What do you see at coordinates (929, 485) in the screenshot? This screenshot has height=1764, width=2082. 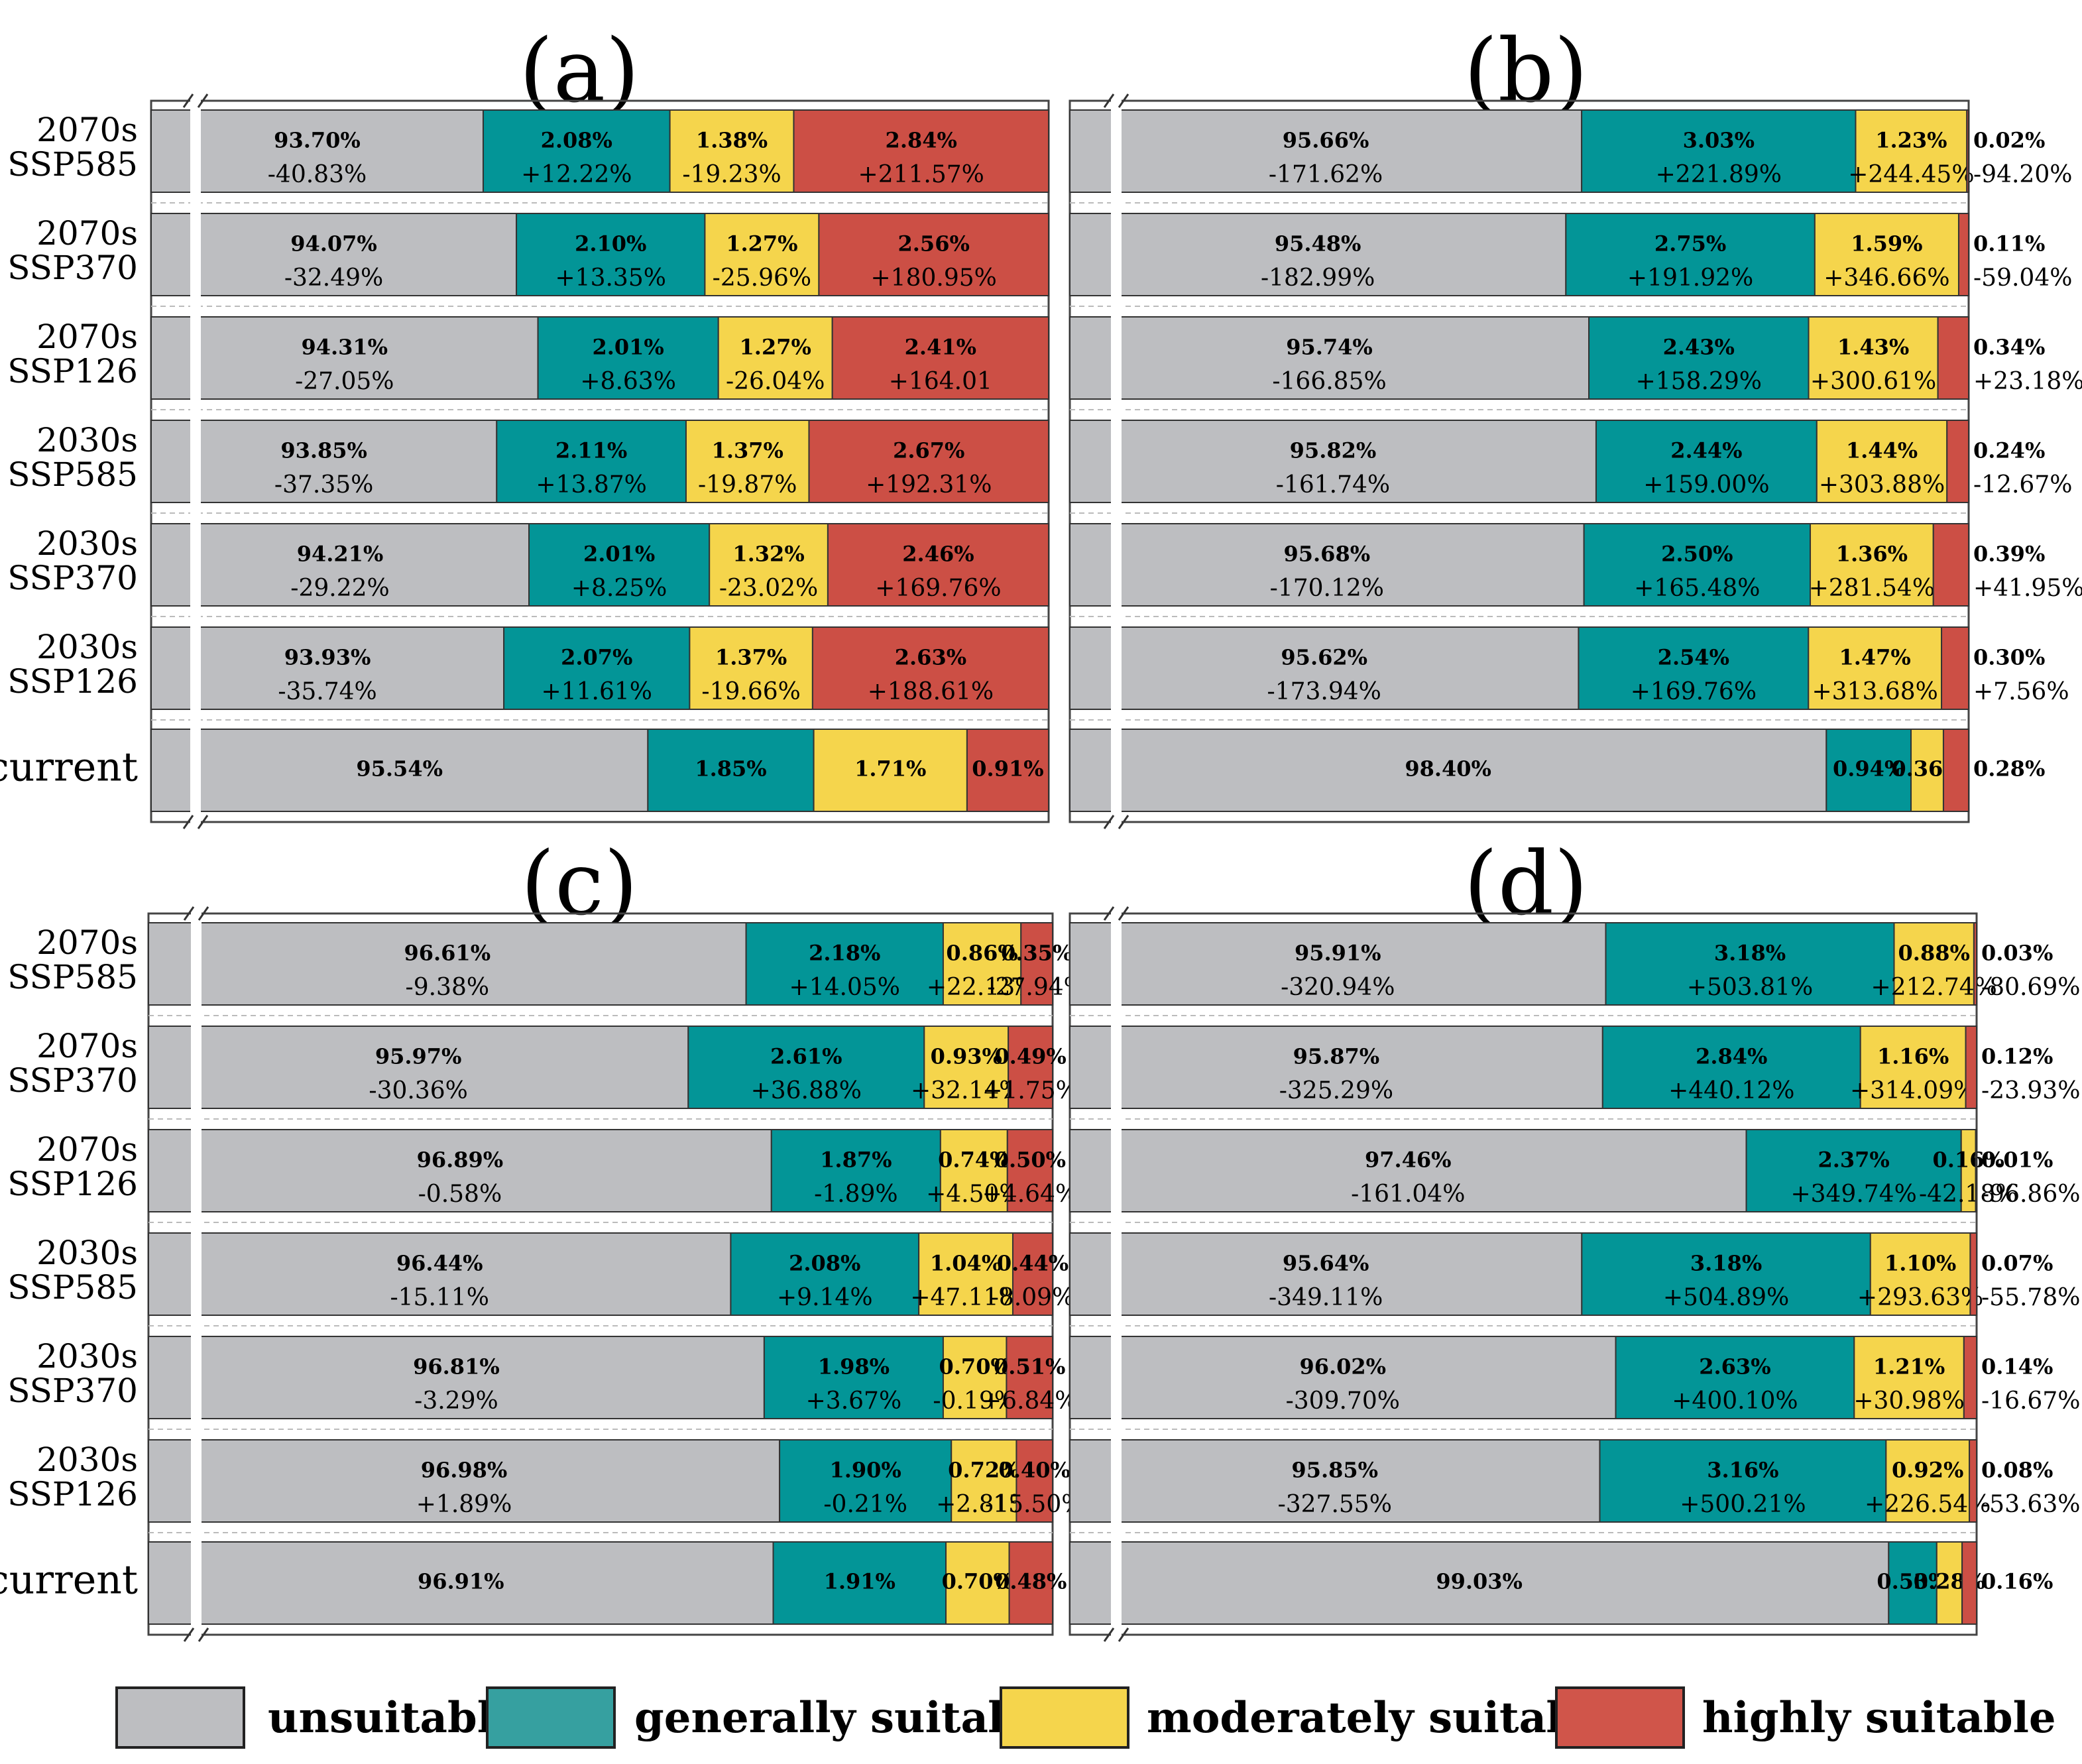 I see `change-label: +192.31%` at bounding box center [929, 485].